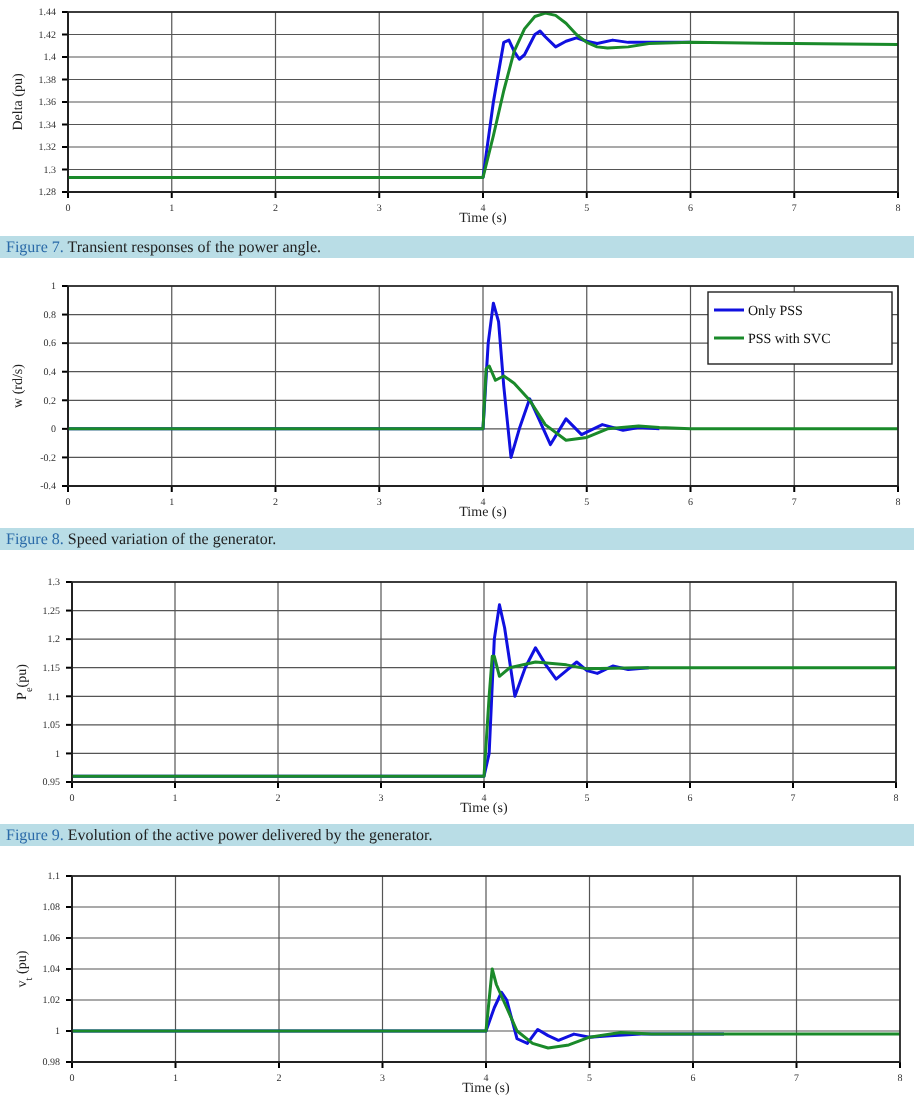  What do you see at coordinates (219, 835) in the screenshot?
I see `caption: Figure 9. Evolution of the active power delivered by the generator.` at bounding box center [219, 835].